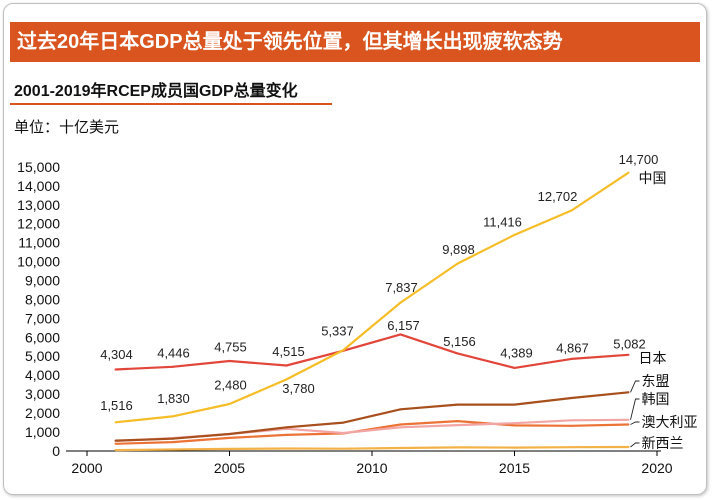 Image resolution: width=712 pixels, height=500 pixels. I want to click on china-data-label: 1,830, so click(173, 398).